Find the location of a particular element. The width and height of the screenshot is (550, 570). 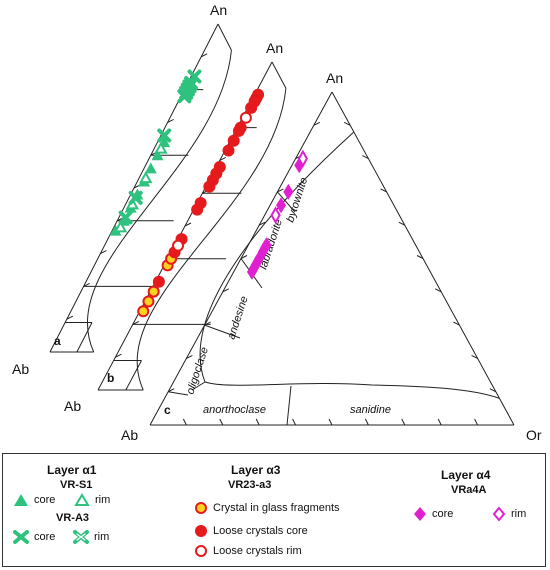

legend-item: Loose crystals rim is located at coordinates (248, 551).